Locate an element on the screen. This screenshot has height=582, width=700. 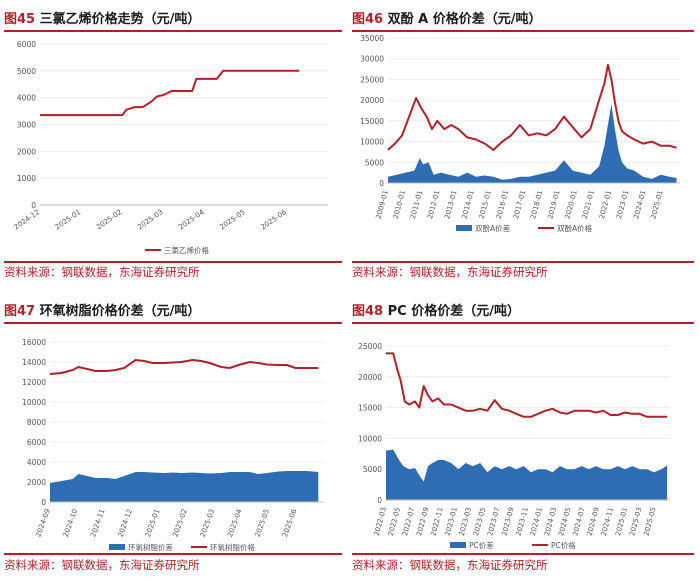
figure-number: 图48 is located at coordinates (368, 311).